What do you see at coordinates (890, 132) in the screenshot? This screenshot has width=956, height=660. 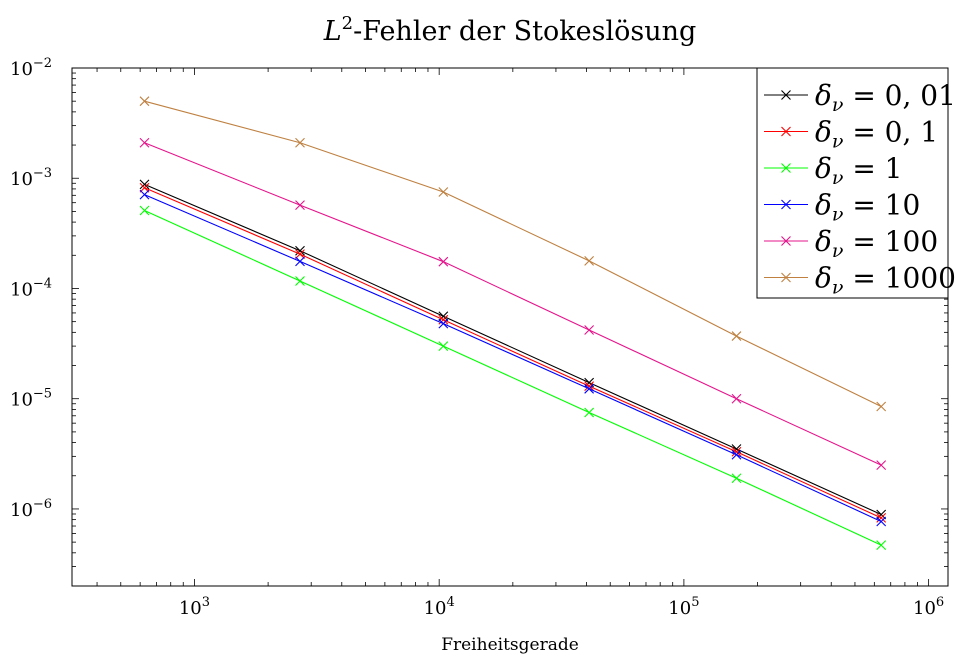 I see `legend-value: = 0, 1` at bounding box center [890, 132].